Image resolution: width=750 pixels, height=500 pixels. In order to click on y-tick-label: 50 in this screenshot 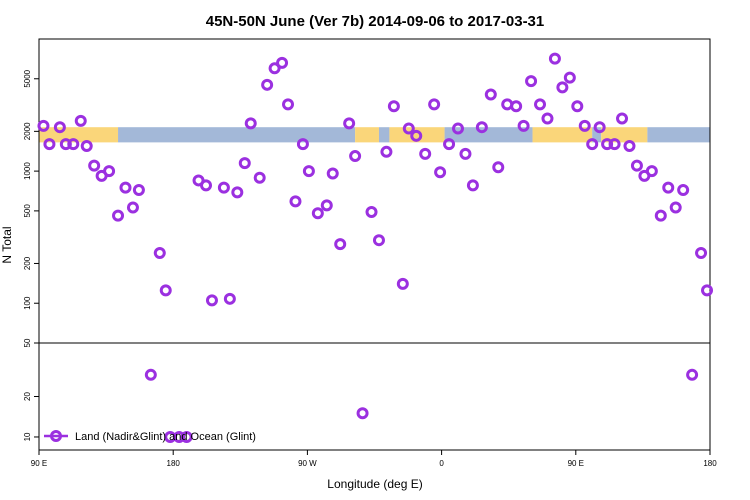, I will do `click(27, 342)`.